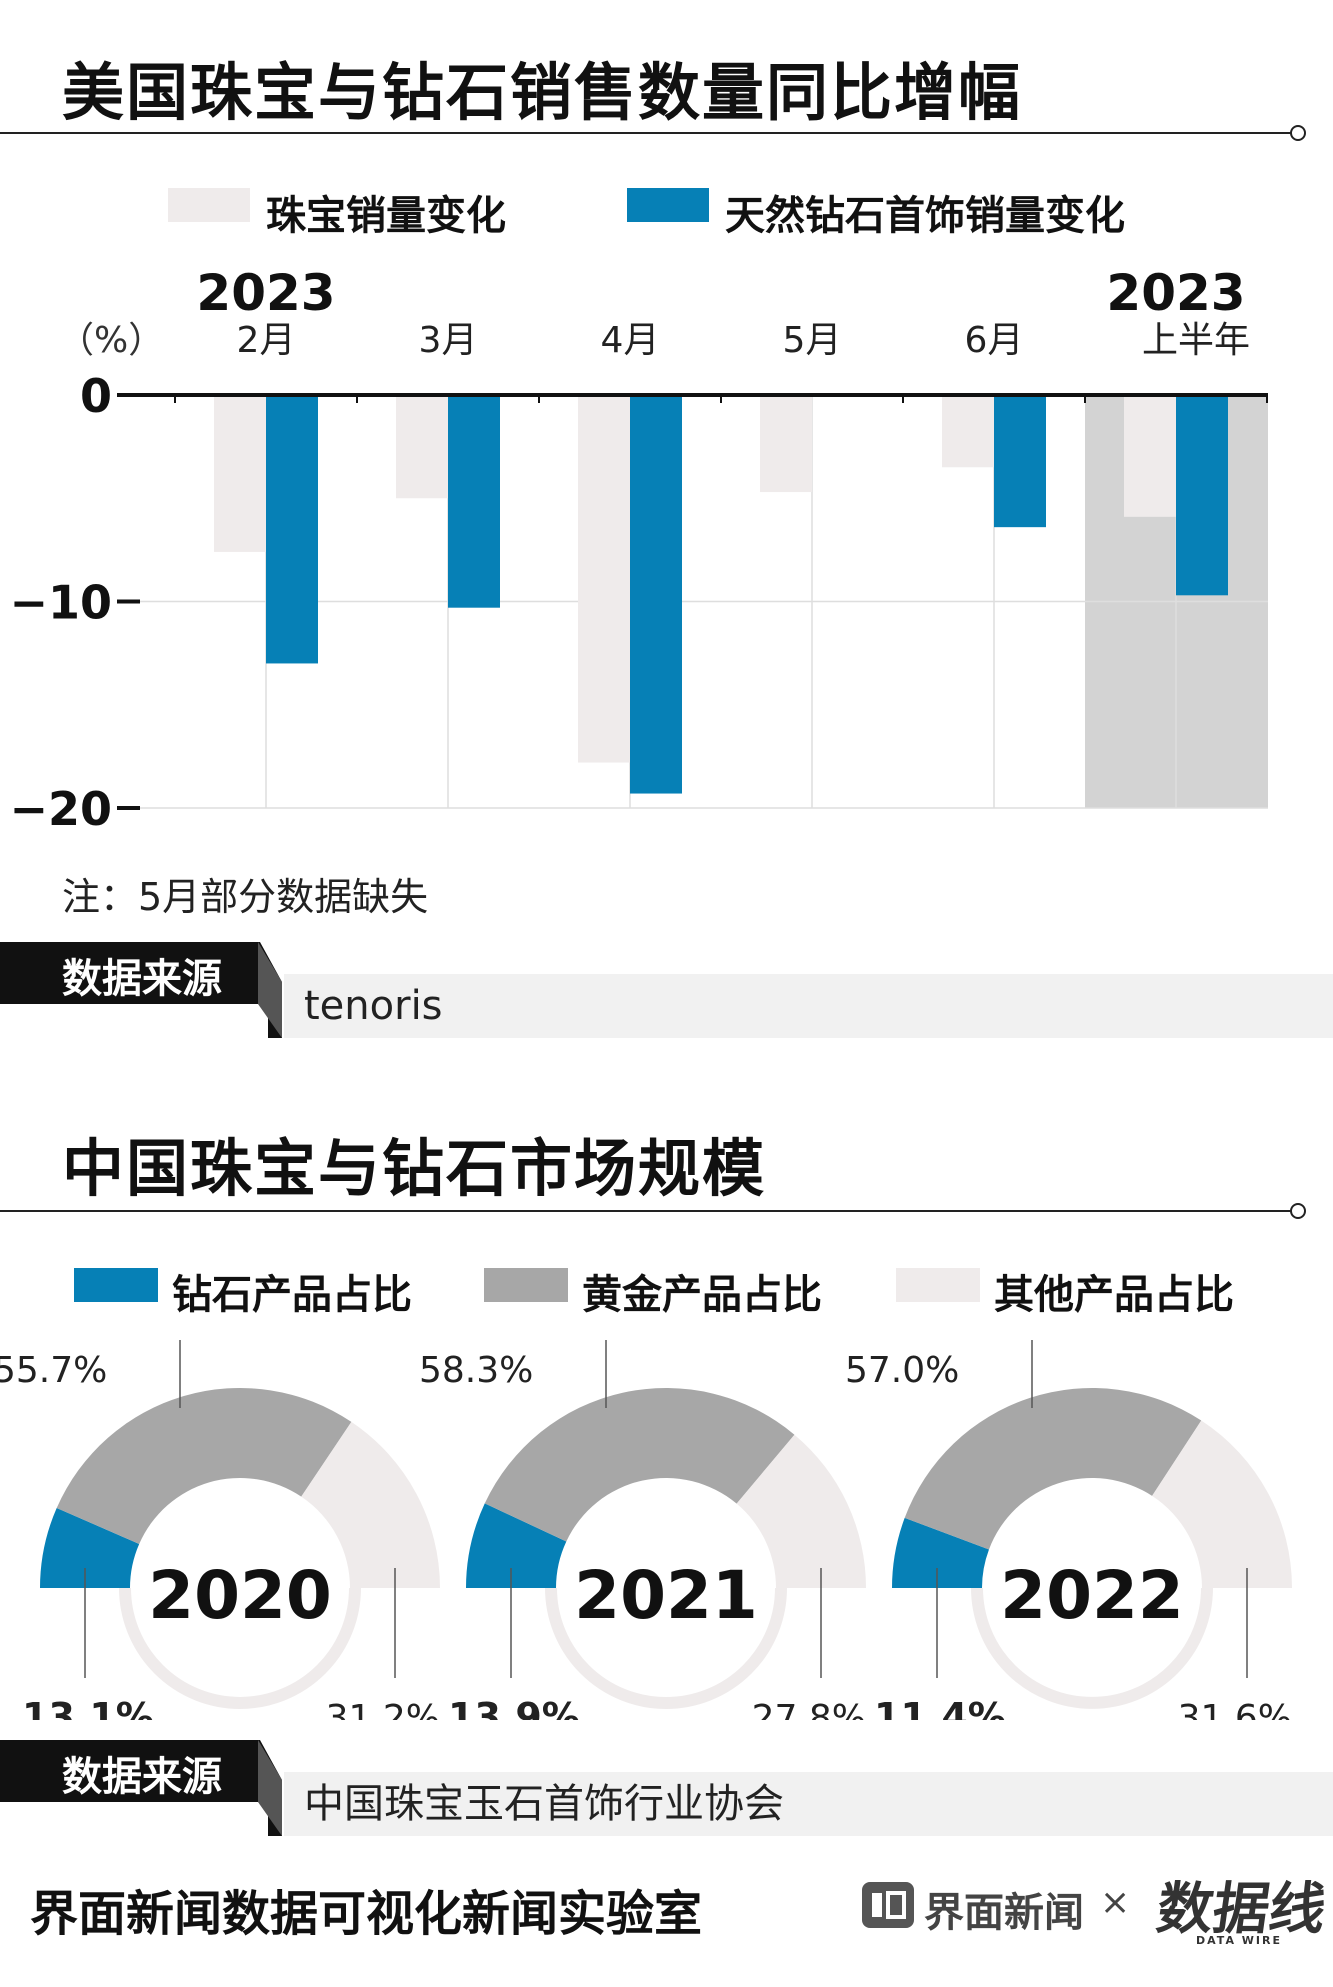 The width and height of the screenshot is (1333, 1987). What do you see at coordinates (1175, 293) in the screenshot?
I see `year-label-right: 2023` at bounding box center [1175, 293].